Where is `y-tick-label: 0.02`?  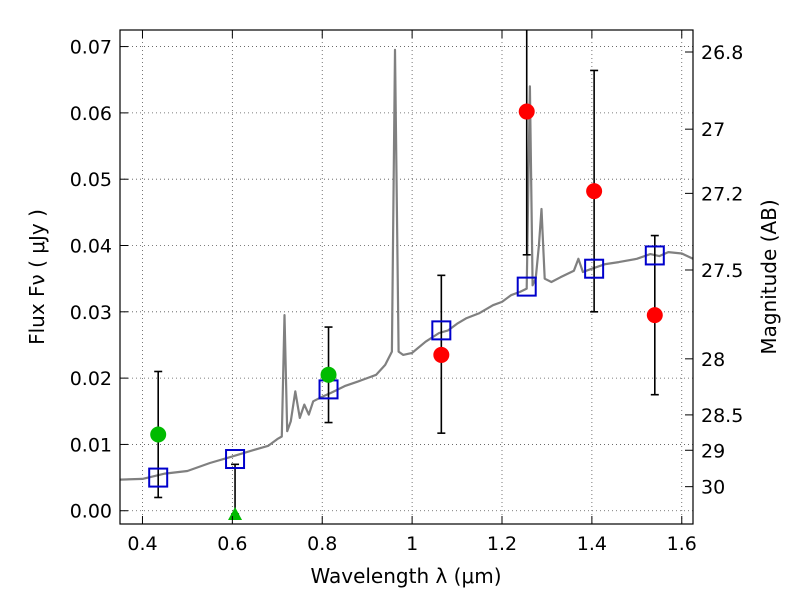 y-tick-label: 0.02 is located at coordinates (91, 379).